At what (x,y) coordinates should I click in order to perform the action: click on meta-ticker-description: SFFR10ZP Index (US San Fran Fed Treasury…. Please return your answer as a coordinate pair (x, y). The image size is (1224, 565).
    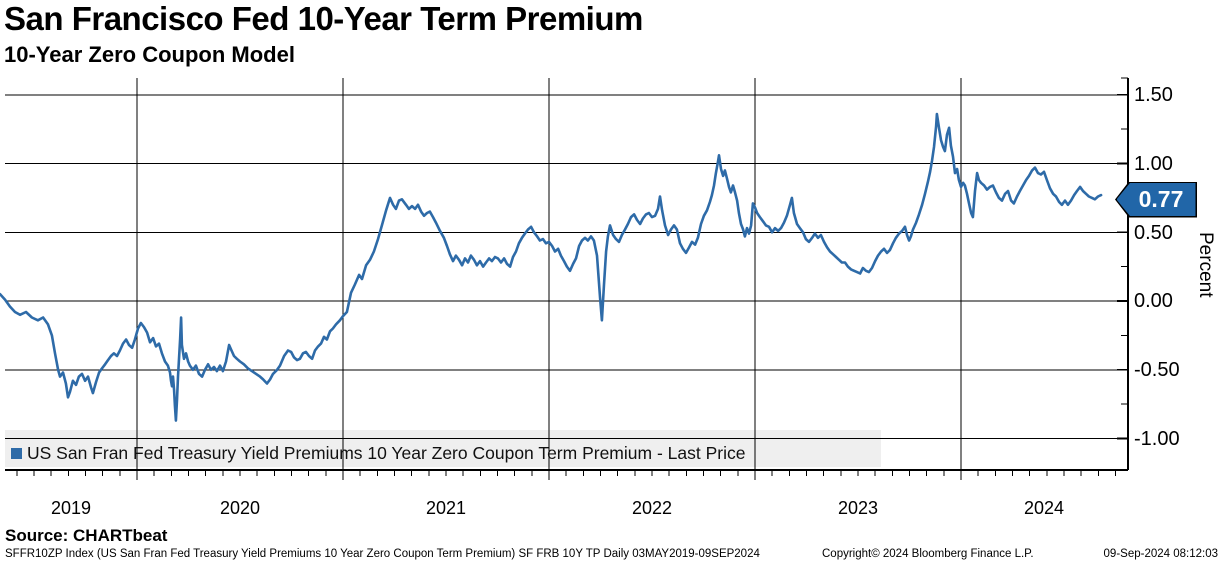
    Looking at the image, I should click on (382, 554).